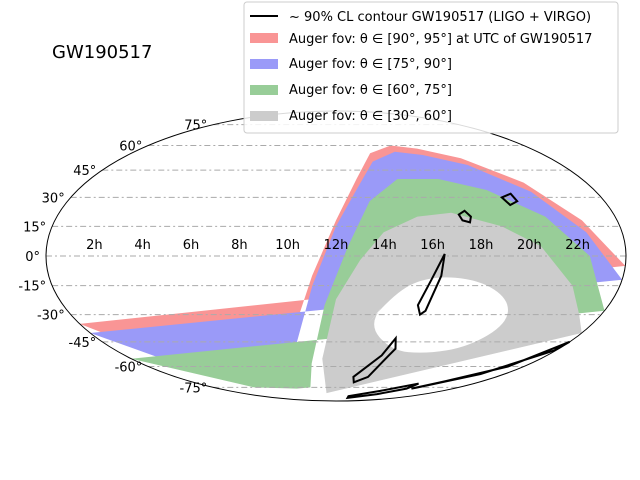 This screenshot has height=480, width=640. What do you see at coordinates (129, 368) in the screenshot?
I see `dec-tick-label: -60°` at bounding box center [129, 368].